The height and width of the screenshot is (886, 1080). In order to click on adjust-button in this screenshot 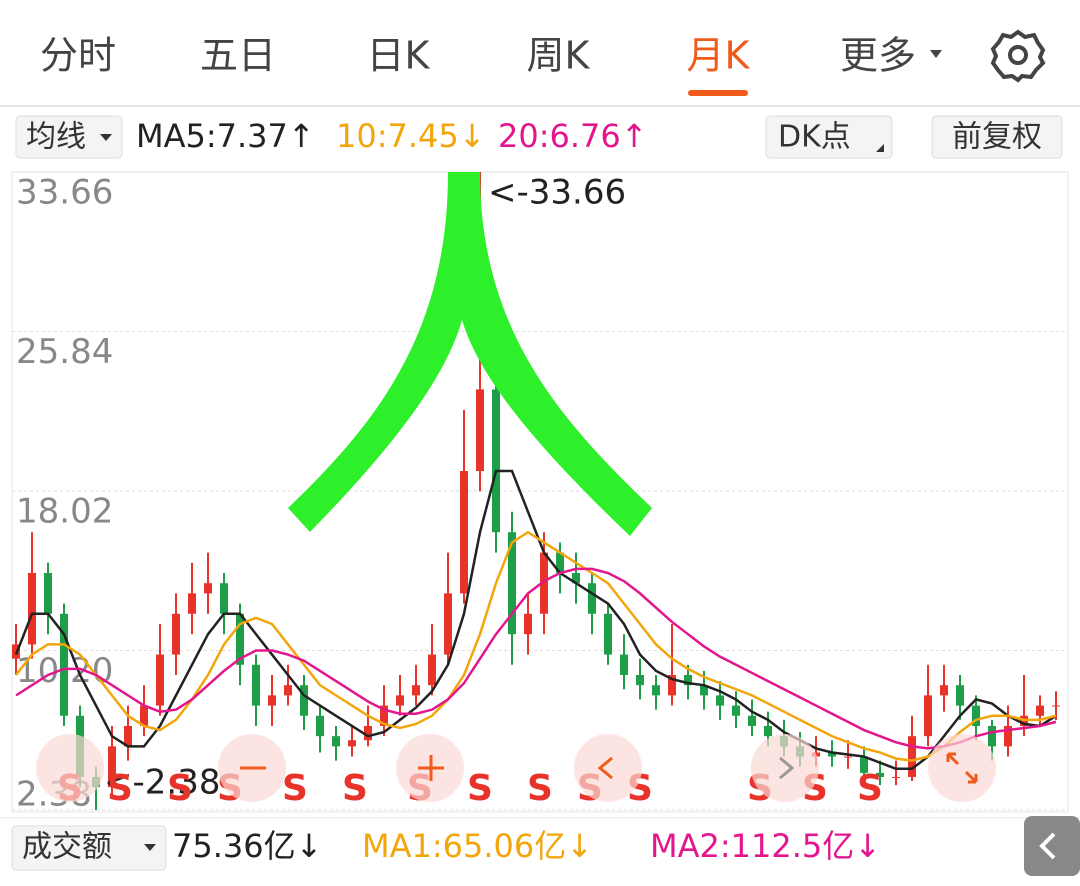, I will do `click(997, 137)`.